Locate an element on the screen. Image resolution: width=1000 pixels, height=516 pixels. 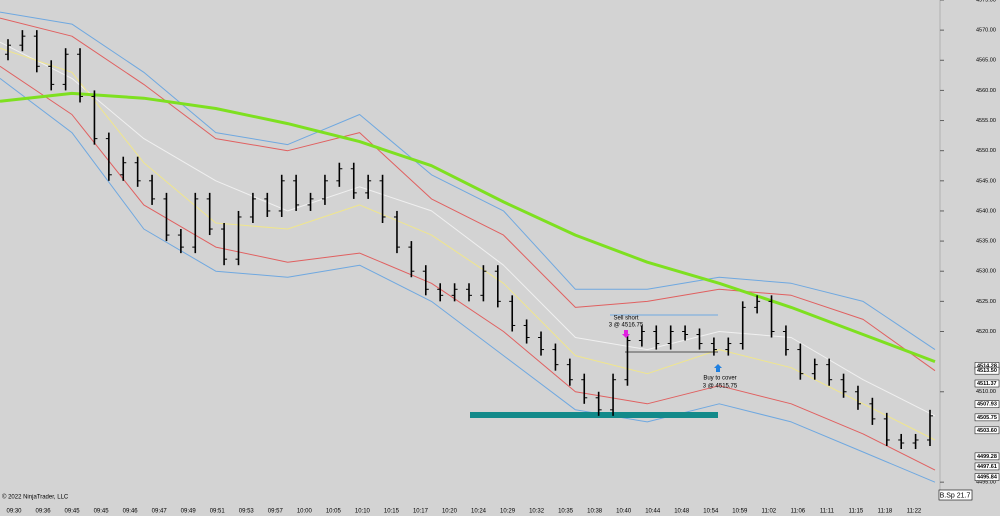
copyright: © 2022 NinjaTrader, LLC is located at coordinates (35, 497).